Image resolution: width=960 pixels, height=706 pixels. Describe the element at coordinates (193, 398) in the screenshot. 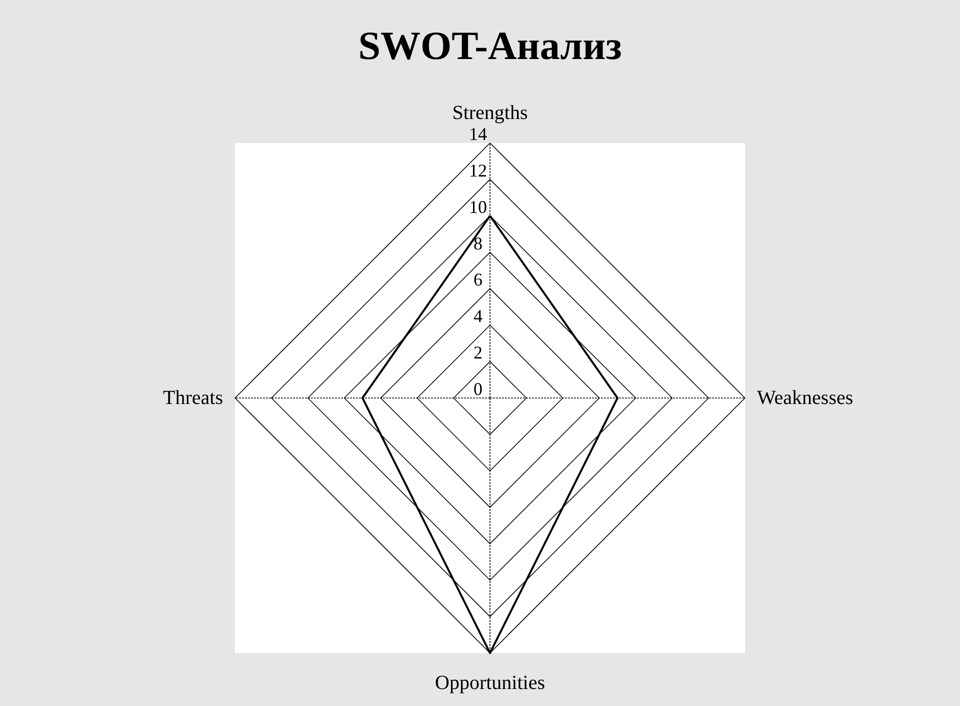

I see `spoke-label: Threats` at that location.